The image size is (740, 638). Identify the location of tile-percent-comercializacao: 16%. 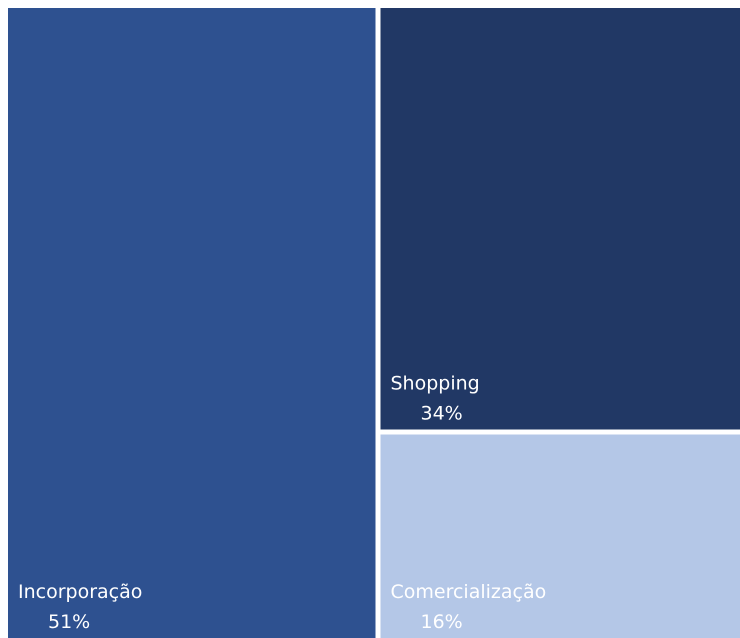
(442, 622).